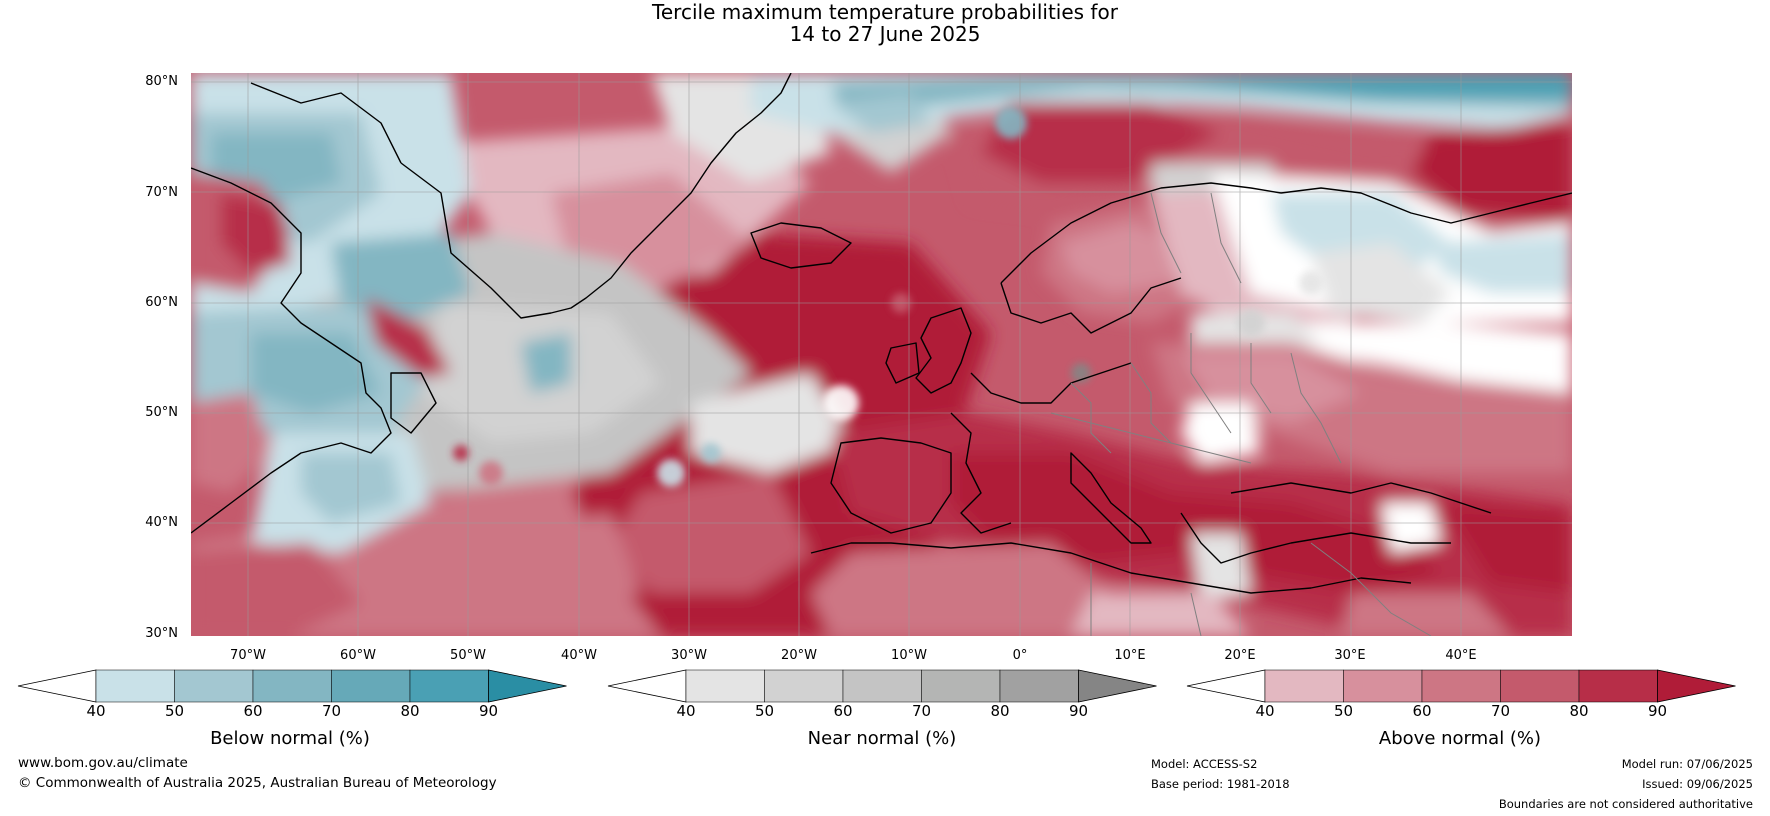  I want to click on colorbar-above-normal, so click(1461, 686).